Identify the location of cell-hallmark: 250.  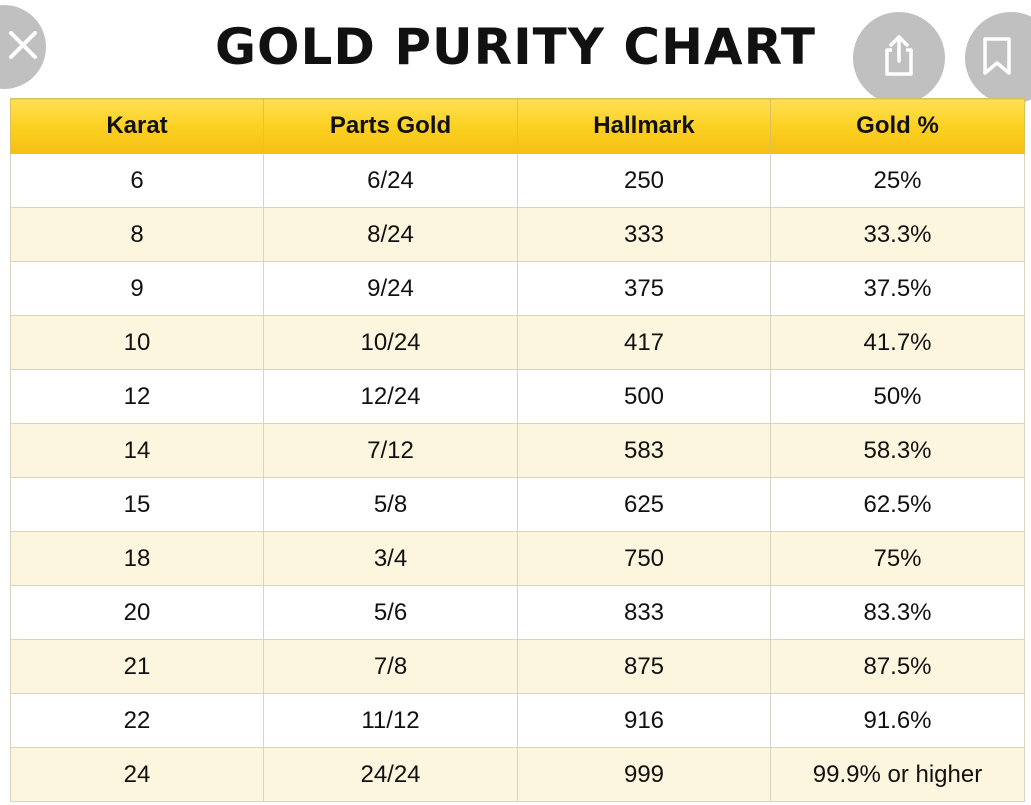
(644, 180).